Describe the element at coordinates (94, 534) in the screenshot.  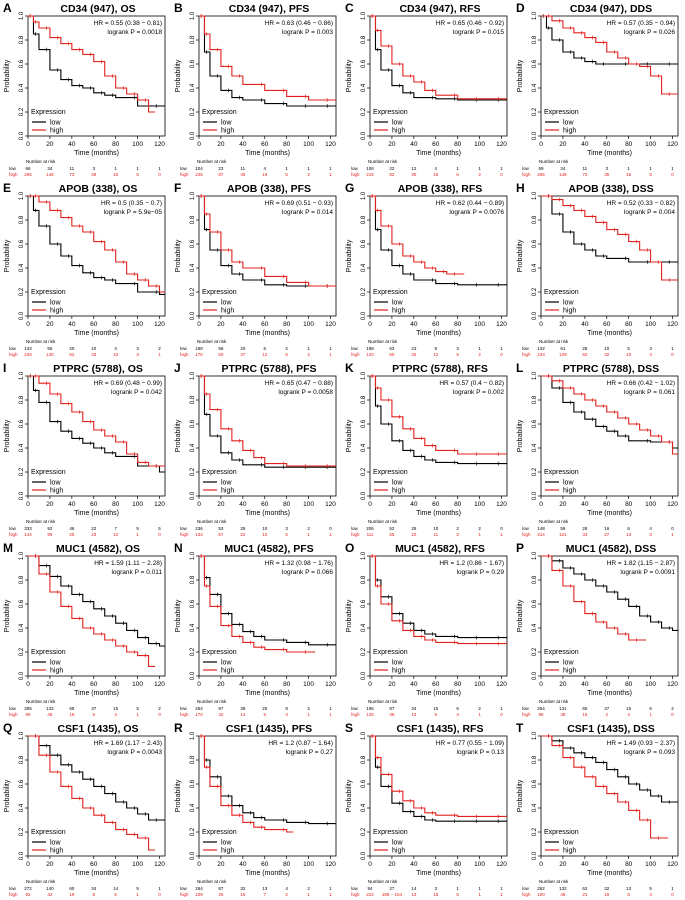
I see `risk-value-high: 23` at that location.